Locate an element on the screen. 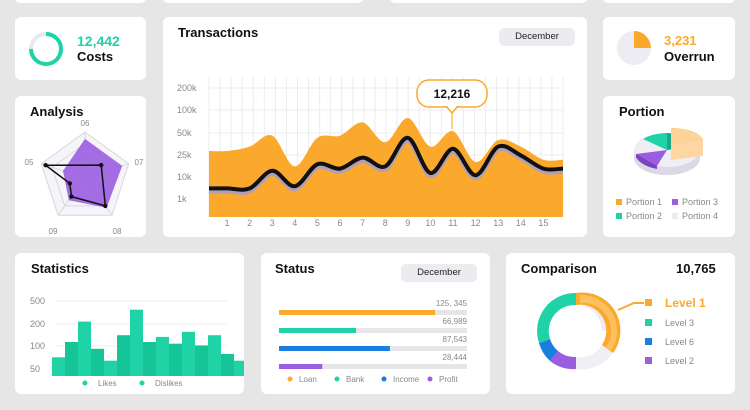 This screenshot has height=410, width=750. legend-dot-likes is located at coordinates (85, 383).